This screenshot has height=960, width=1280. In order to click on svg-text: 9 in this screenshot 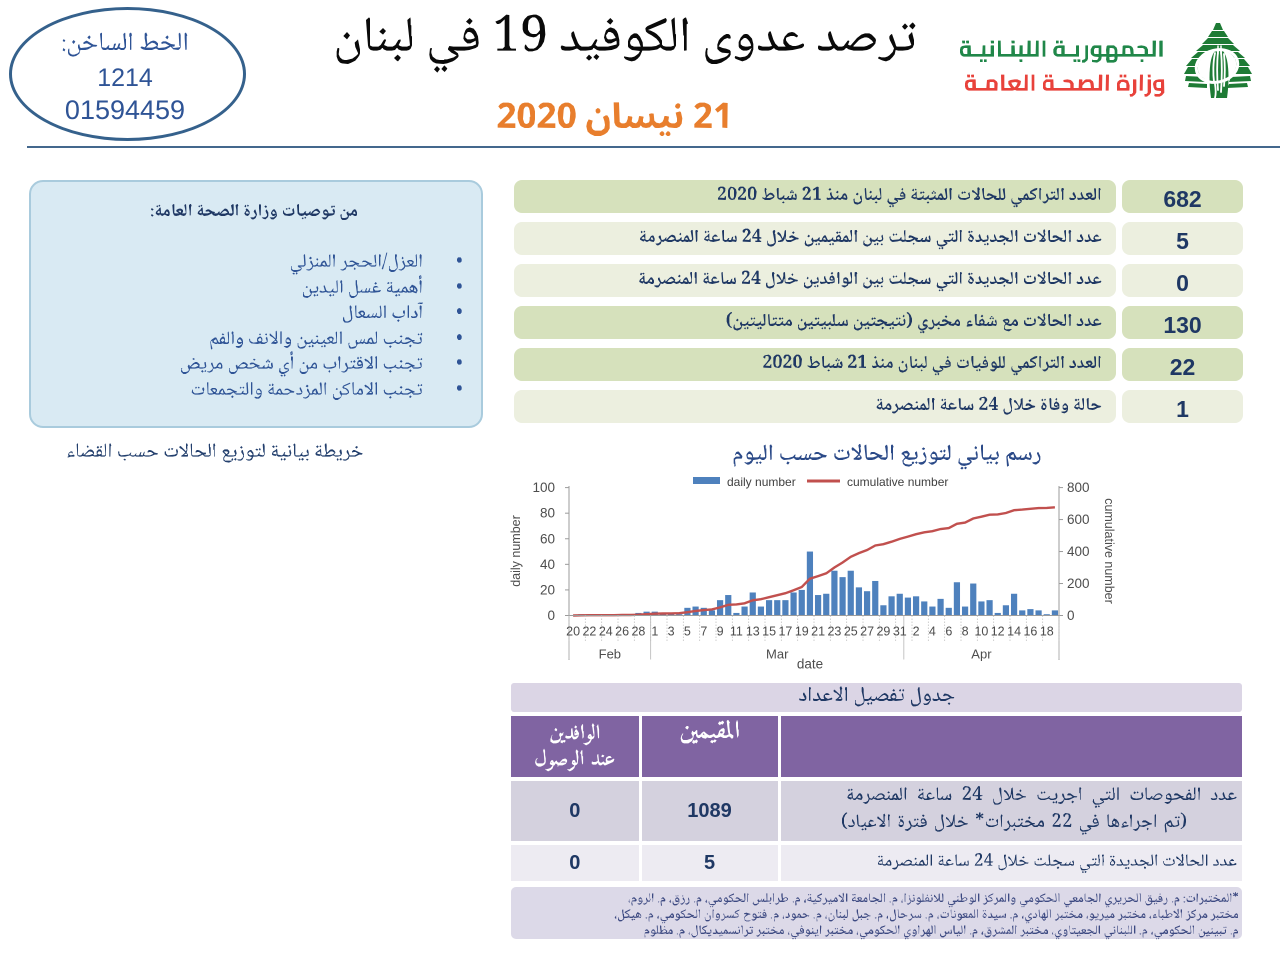, I will do `click(720, 632)`.